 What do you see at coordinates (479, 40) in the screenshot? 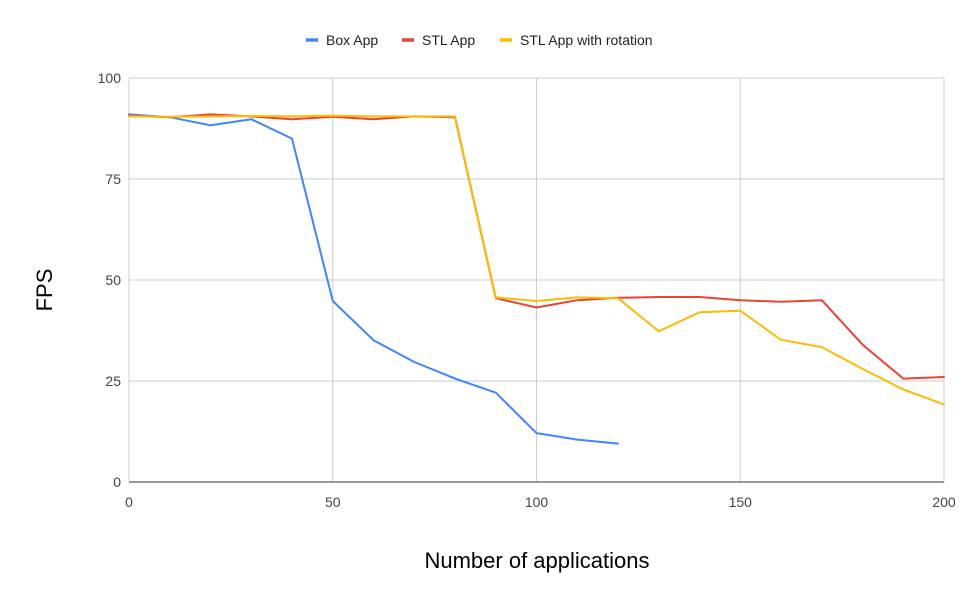
I see `legend: Box App STL App STL App with rotation` at bounding box center [479, 40].